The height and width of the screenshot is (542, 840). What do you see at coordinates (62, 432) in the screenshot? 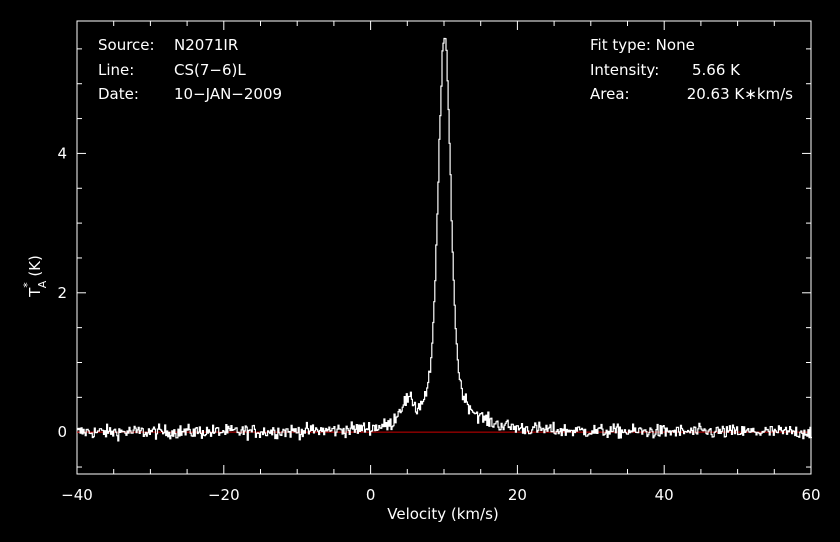
I see `y-tick-label: 0` at bounding box center [62, 432].